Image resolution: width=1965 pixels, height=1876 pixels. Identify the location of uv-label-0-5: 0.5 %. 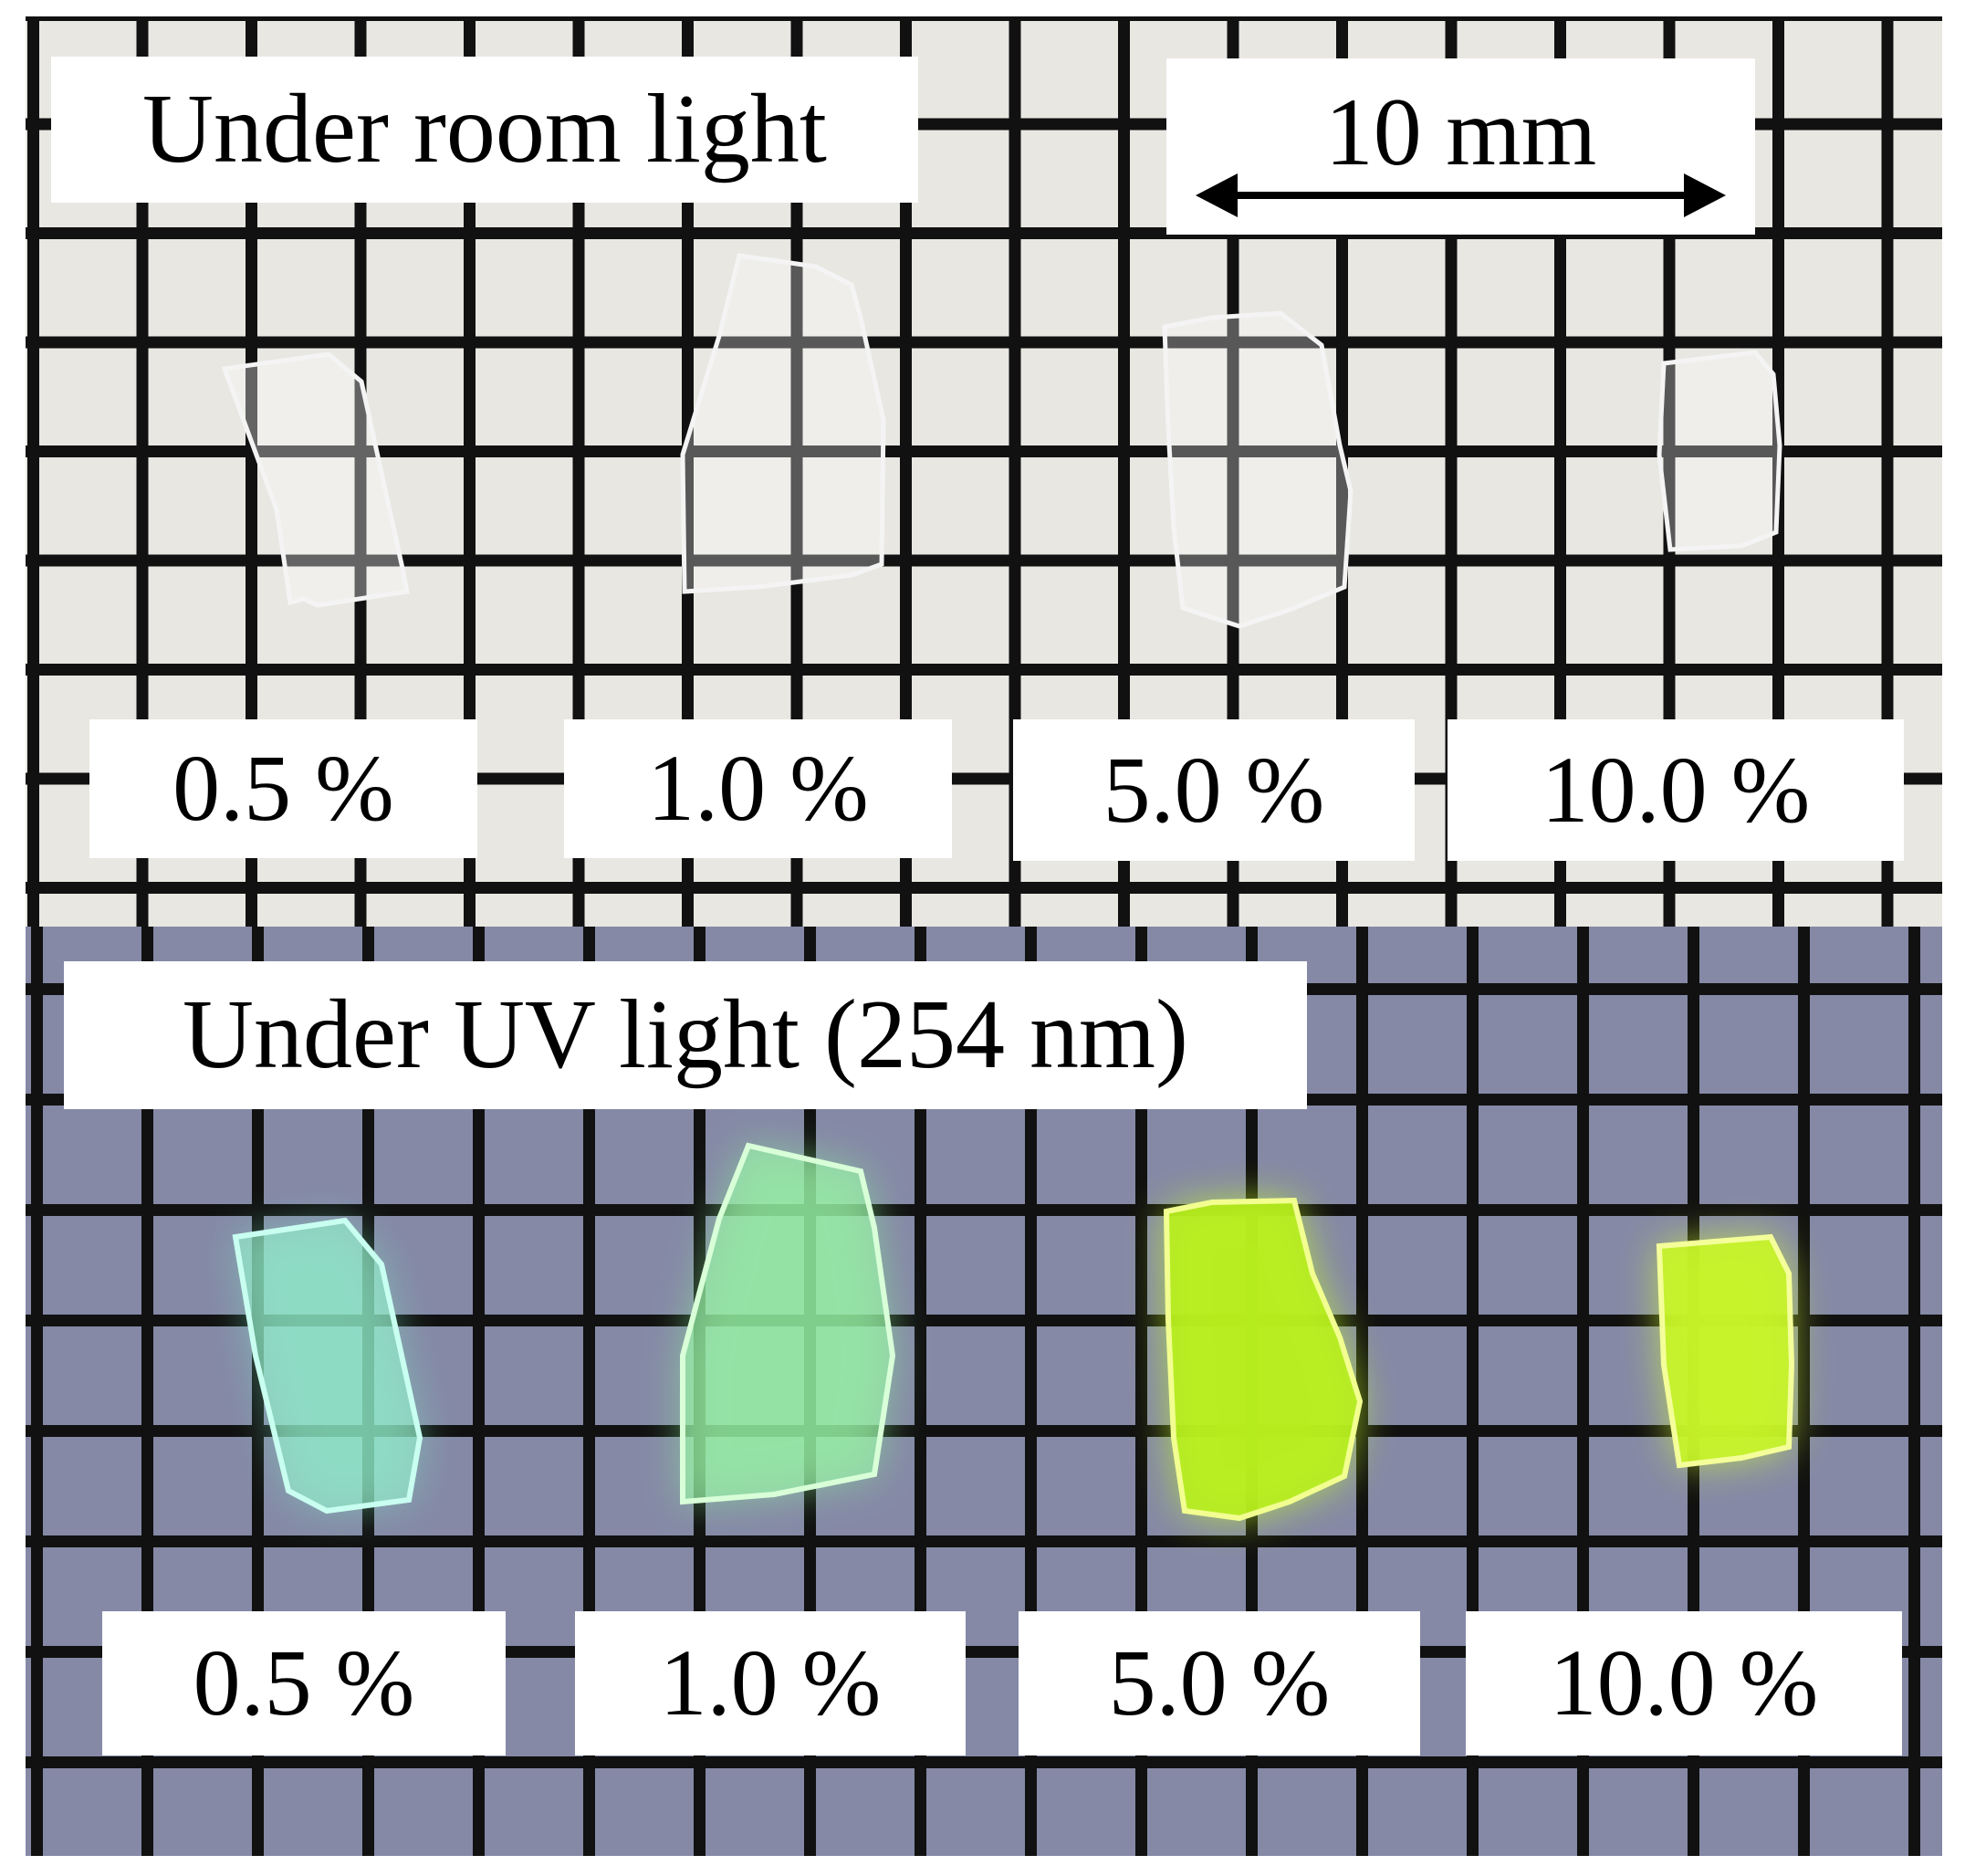
(304, 1683).